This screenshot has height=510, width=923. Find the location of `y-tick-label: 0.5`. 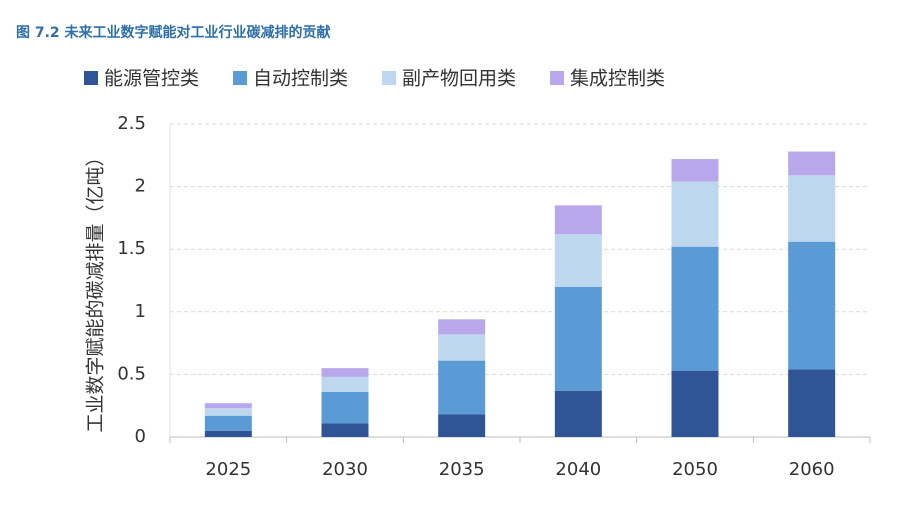

y-tick-label: 0.5 is located at coordinates (131, 373).